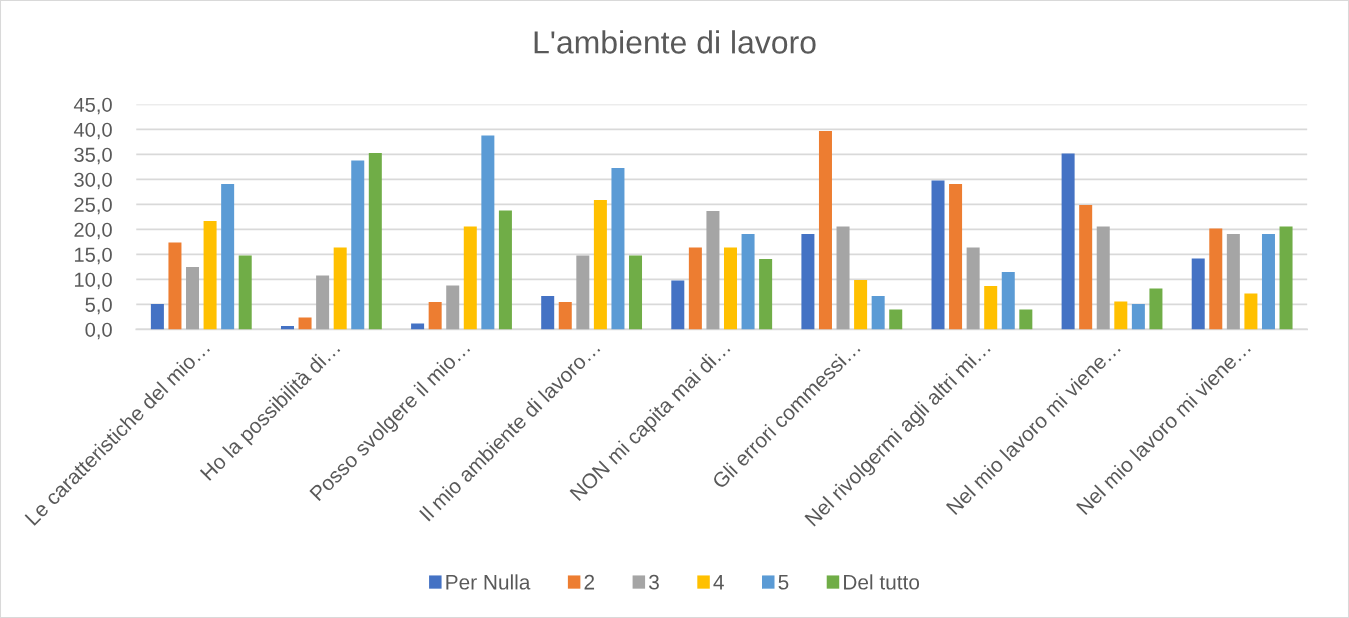  I want to click on chart-title: L'ambiente di lavoro, so click(675, 42).